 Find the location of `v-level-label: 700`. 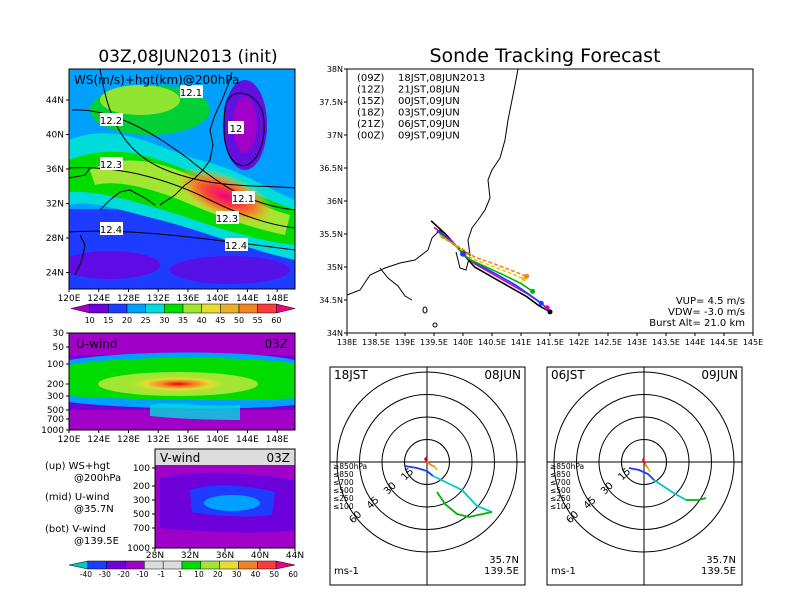

v-level-label: 700 is located at coordinates (141, 529).